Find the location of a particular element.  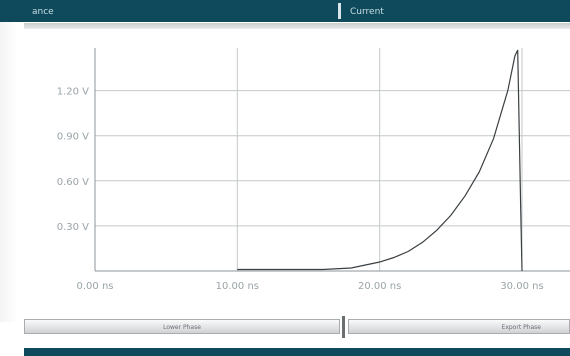

y-tick-label: 1.20 V is located at coordinates (73, 92).